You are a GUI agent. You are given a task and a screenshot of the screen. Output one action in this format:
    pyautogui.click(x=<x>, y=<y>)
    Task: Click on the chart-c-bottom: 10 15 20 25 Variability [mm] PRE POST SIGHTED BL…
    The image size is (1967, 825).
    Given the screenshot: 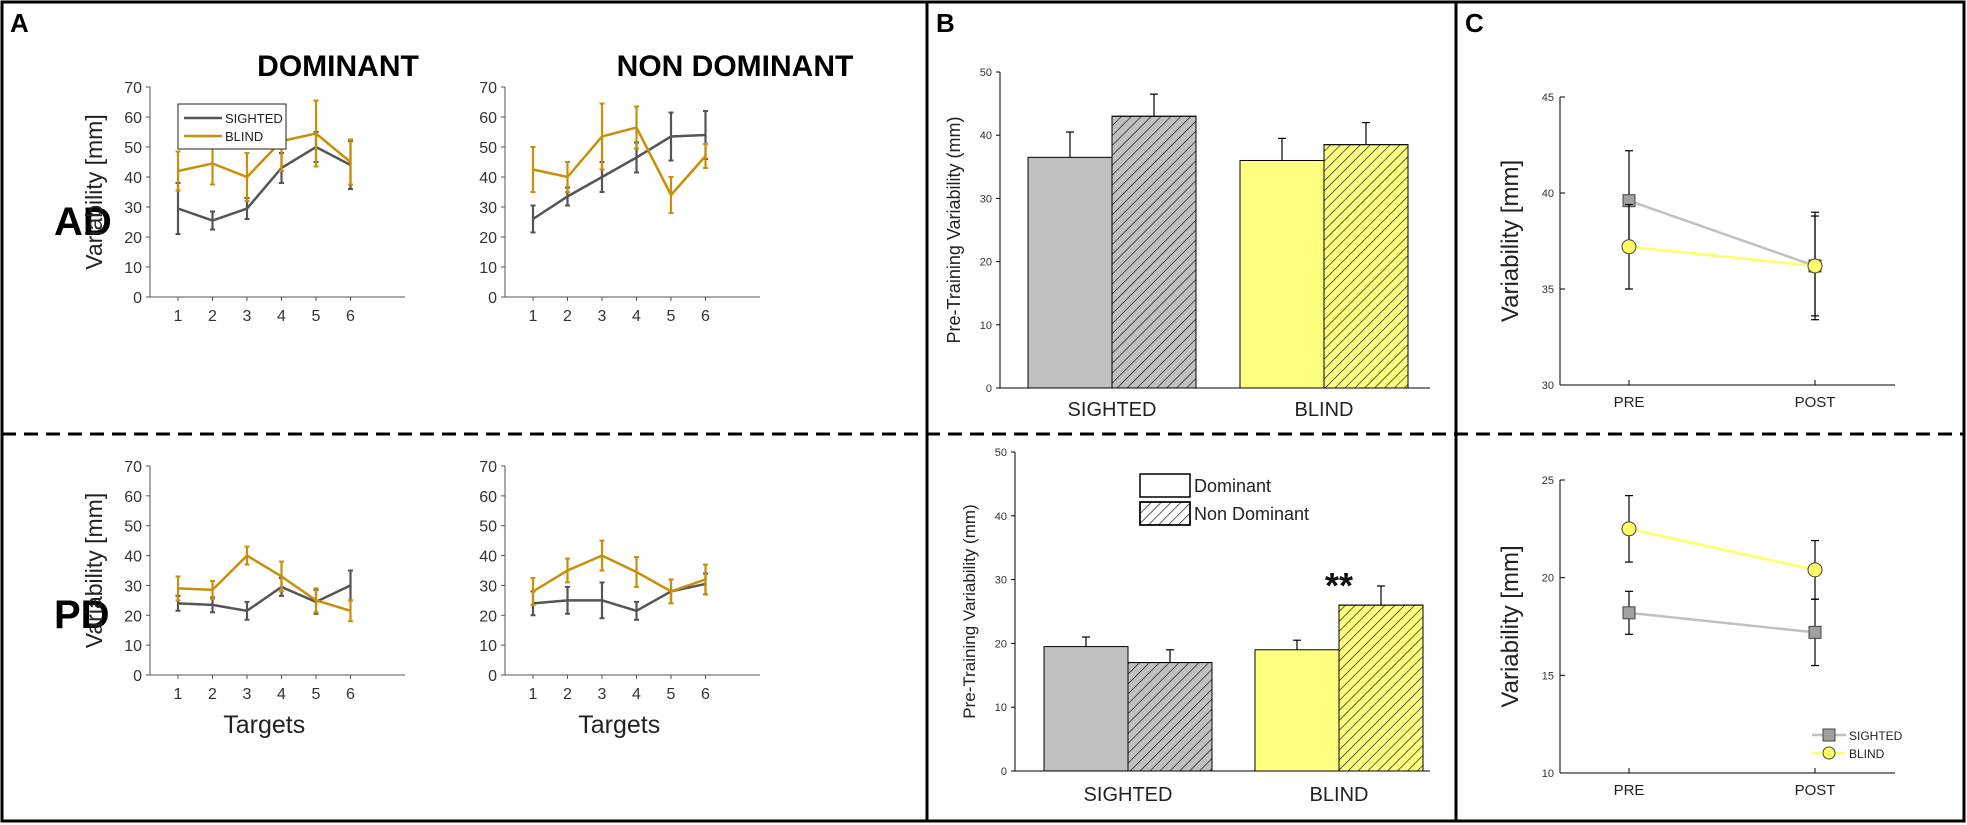 What is the action you would take?
    pyautogui.click(x=1700, y=637)
    